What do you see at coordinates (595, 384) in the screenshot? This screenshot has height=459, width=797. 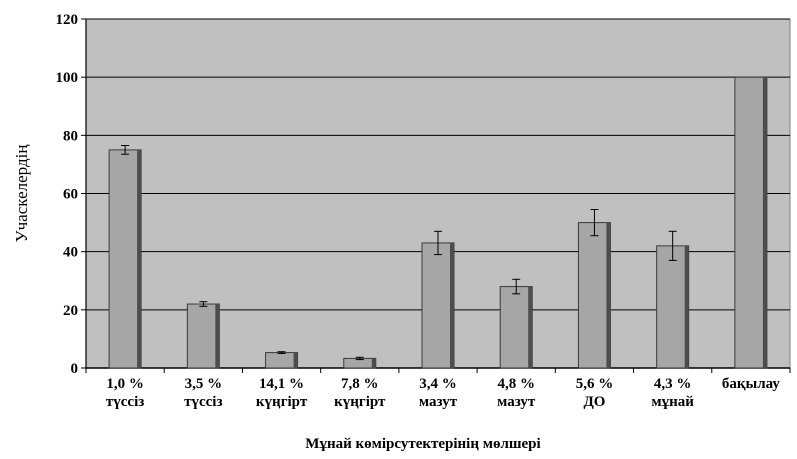 I see `x-tick-label: 5,6 %` at bounding box center [595, 384].